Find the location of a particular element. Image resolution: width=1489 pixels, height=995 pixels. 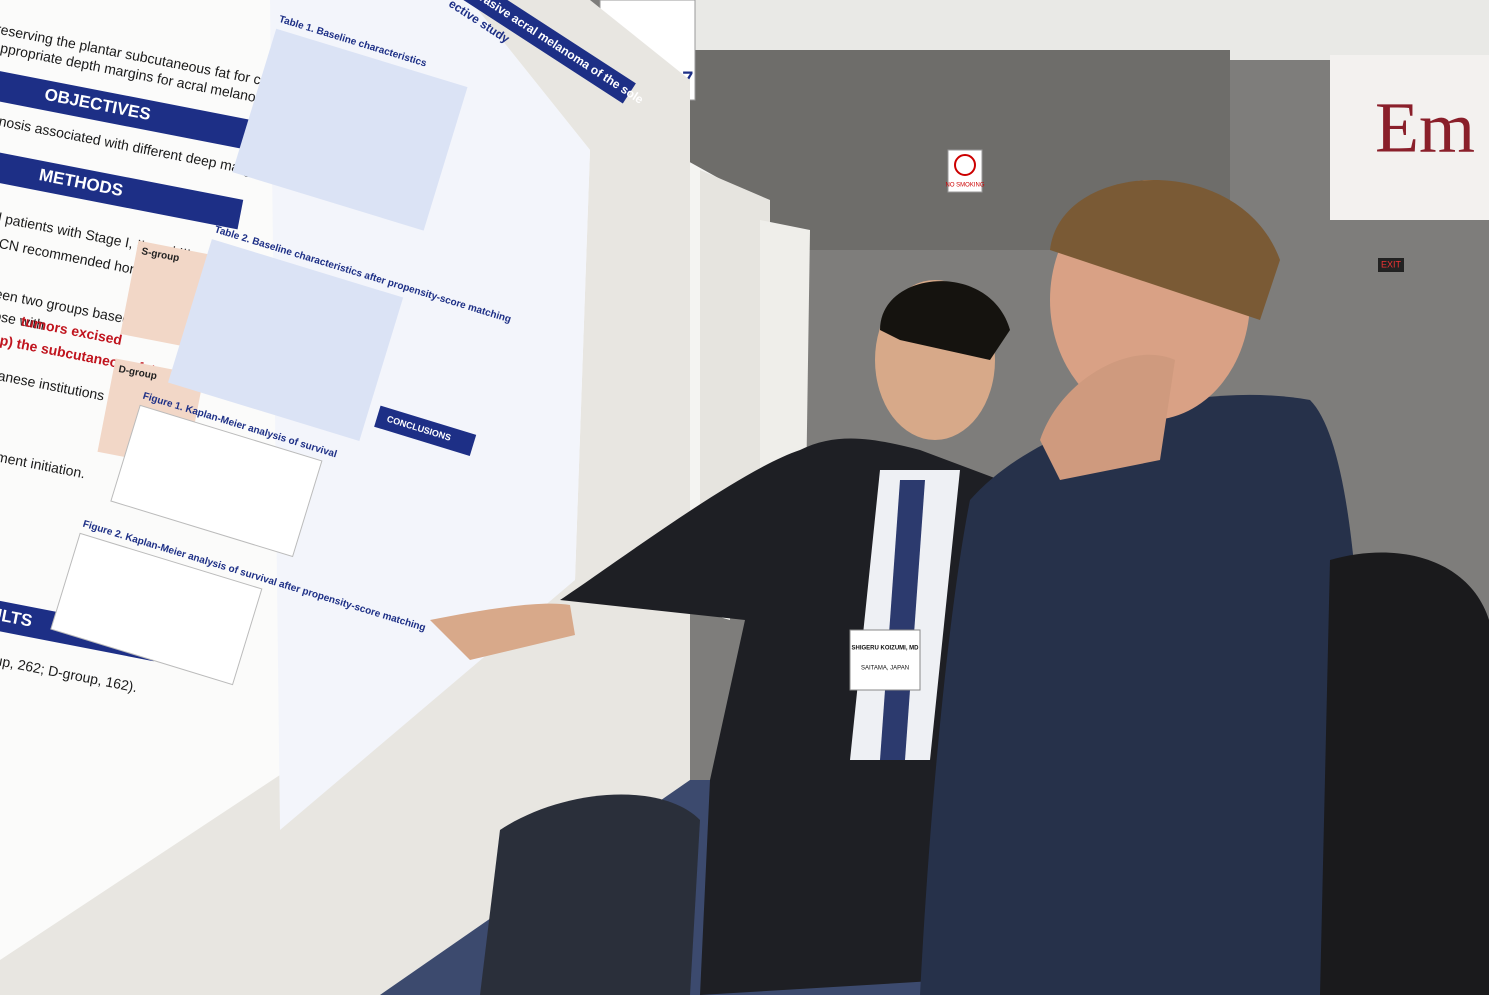

pointing-hand is located at coordinates (502, 631).